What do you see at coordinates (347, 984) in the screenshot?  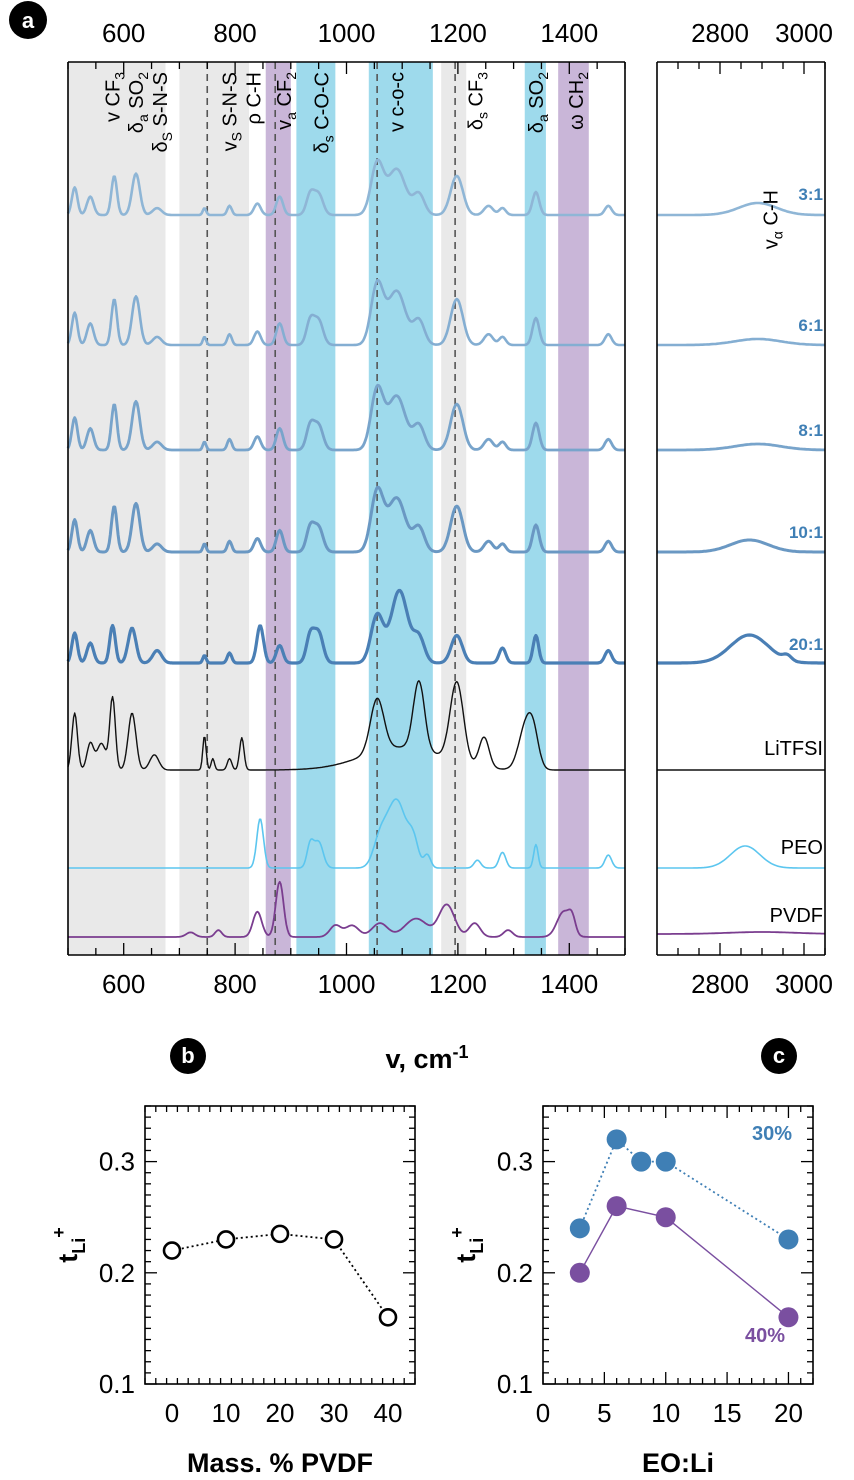 I see `bottom-tick-label: 1000` at bounding box center [347, 984].